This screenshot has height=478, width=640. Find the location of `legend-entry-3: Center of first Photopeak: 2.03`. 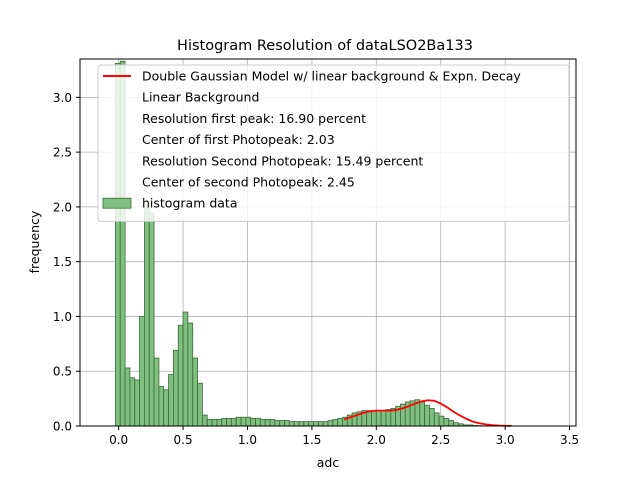

legend-entry-3: Center of first Photopeak: 2.03 is located at coordinates (238, 139).